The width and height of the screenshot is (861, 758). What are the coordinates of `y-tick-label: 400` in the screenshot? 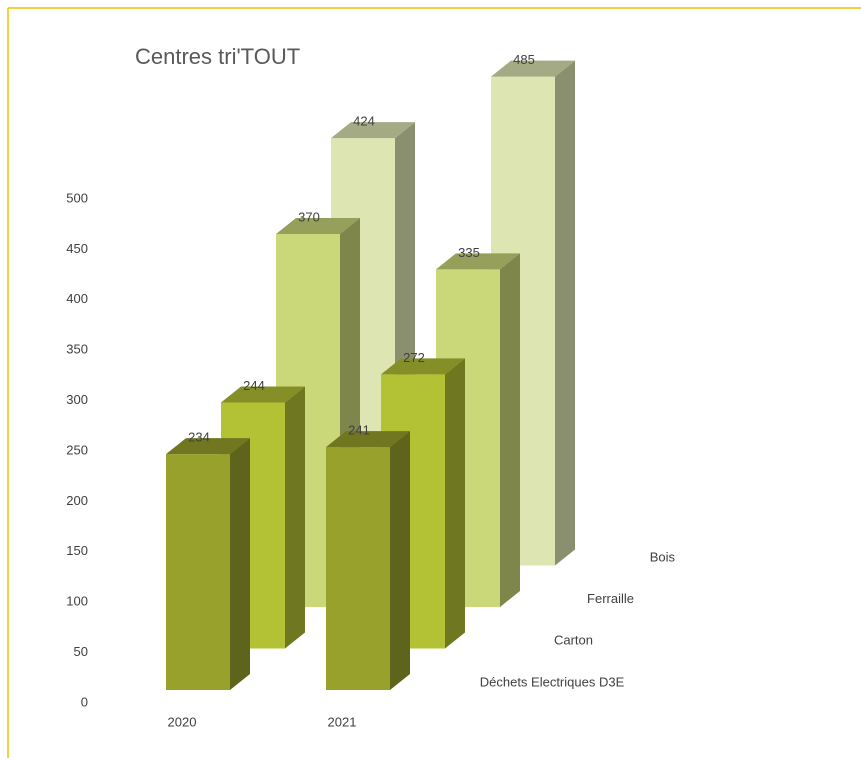 It's located at (77, 298).